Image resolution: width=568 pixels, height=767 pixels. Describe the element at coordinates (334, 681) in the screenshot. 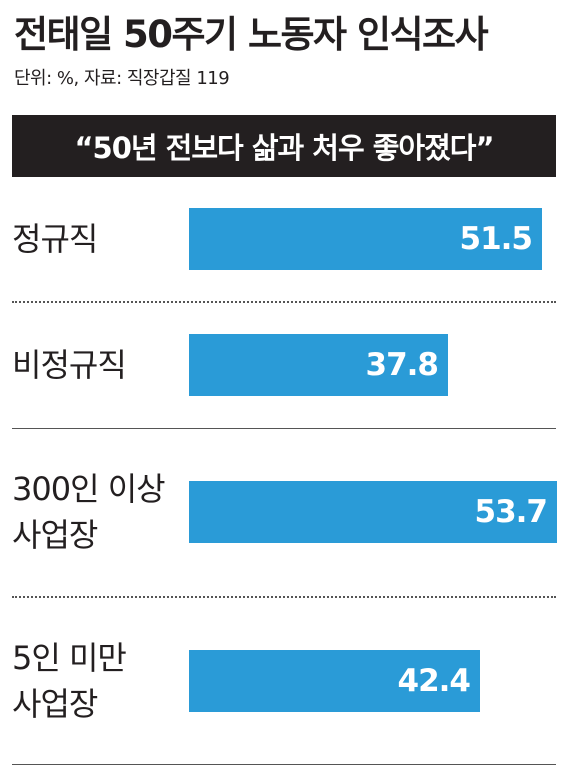

I see `bar: 42.4` at that location.